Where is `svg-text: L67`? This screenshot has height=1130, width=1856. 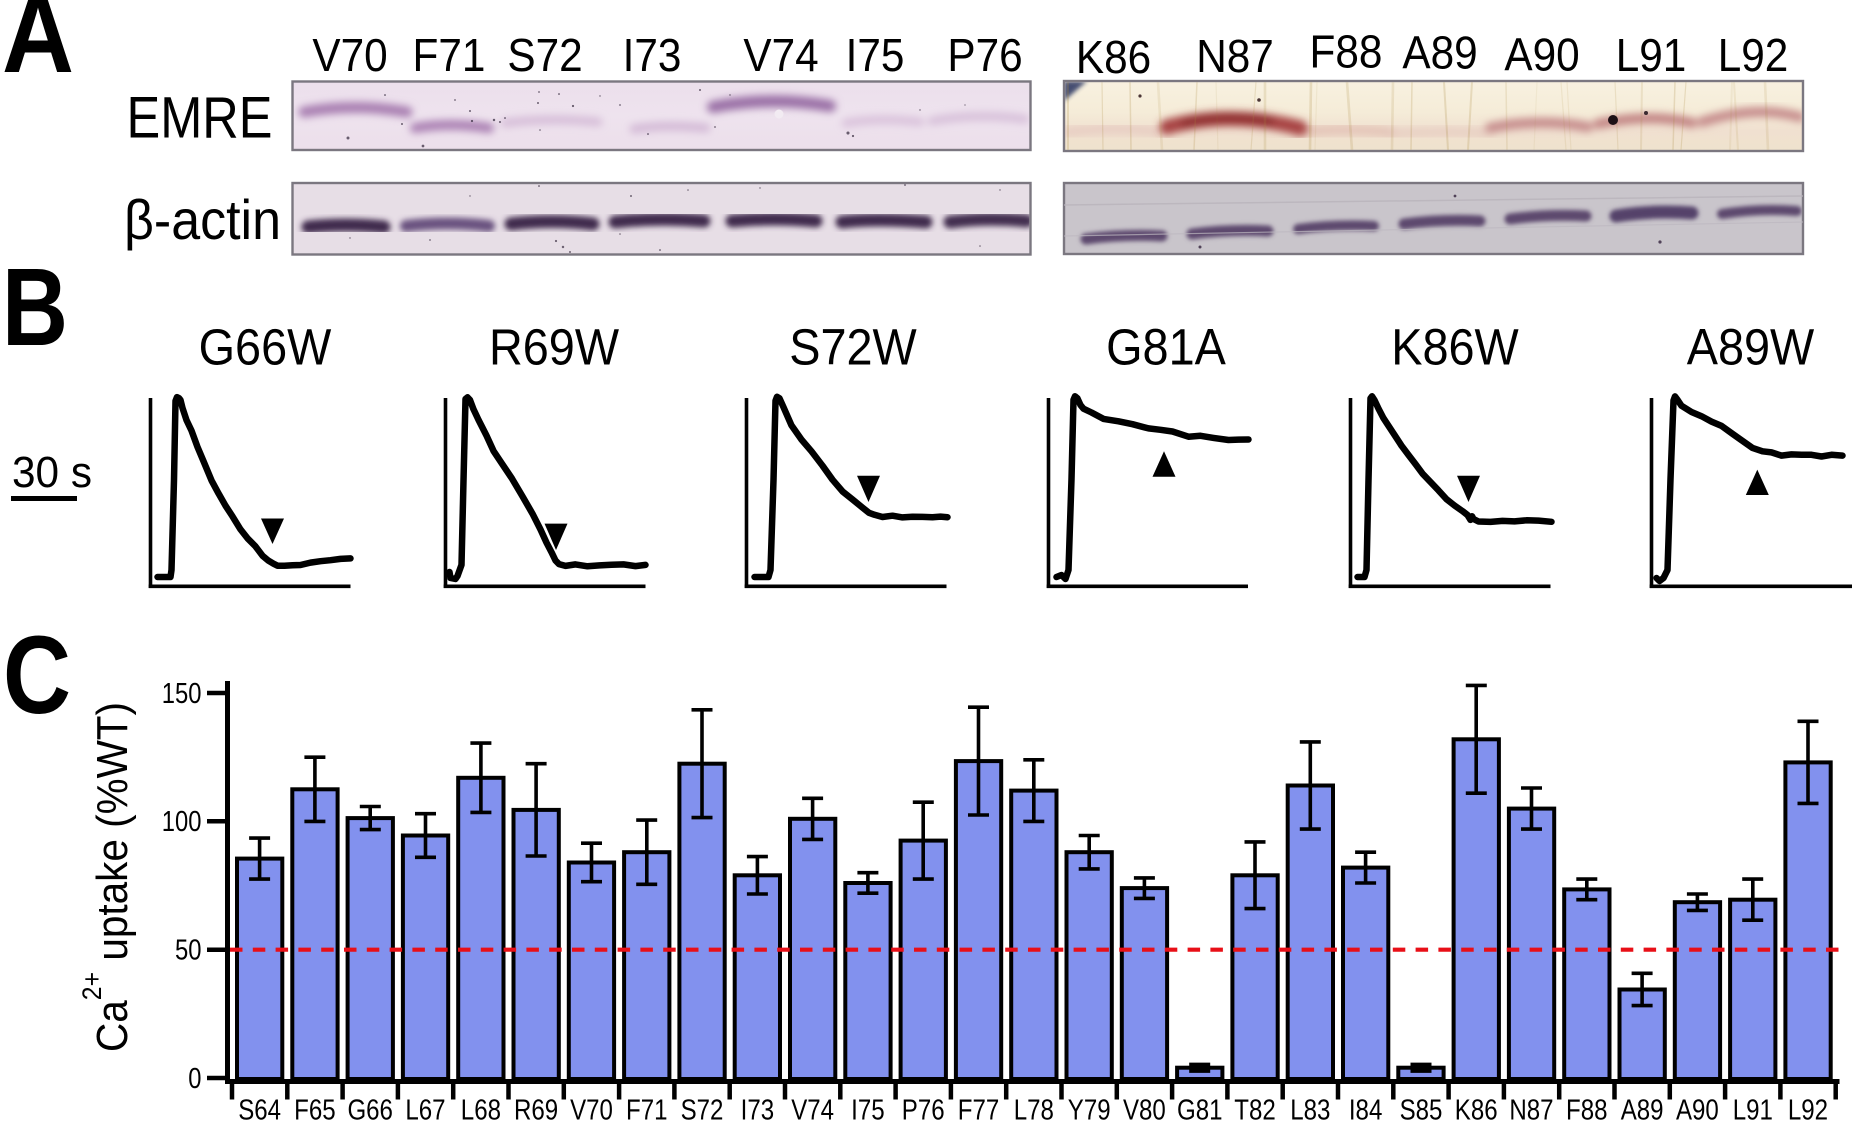 svg-text: L67 is located at coordinates (425, 1111).